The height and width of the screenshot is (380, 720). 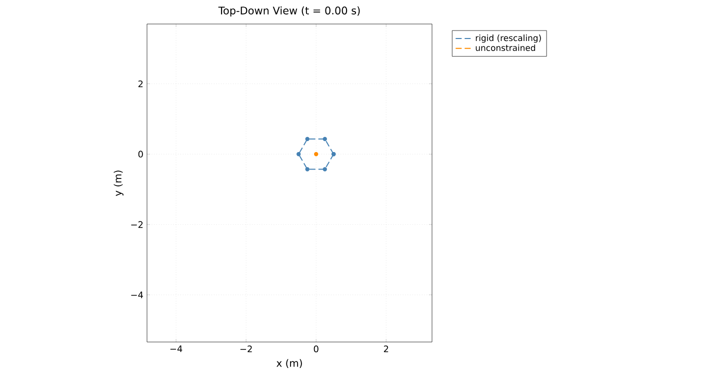 What do you see at coordinates (289, 363) in the screenshot?
I see `x-axis-title: x (m)` at bounding box center [289, 363].